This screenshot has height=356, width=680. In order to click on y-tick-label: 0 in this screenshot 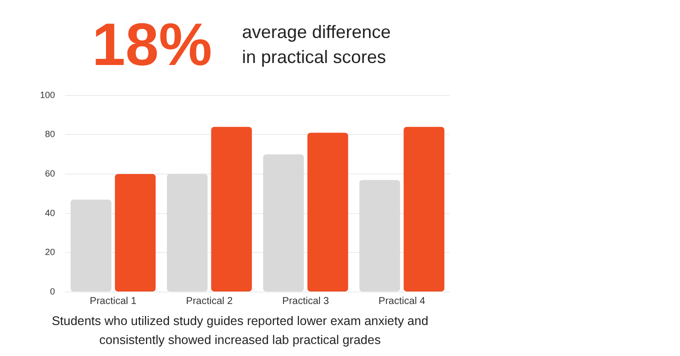, I will do `click(53, 291)`.